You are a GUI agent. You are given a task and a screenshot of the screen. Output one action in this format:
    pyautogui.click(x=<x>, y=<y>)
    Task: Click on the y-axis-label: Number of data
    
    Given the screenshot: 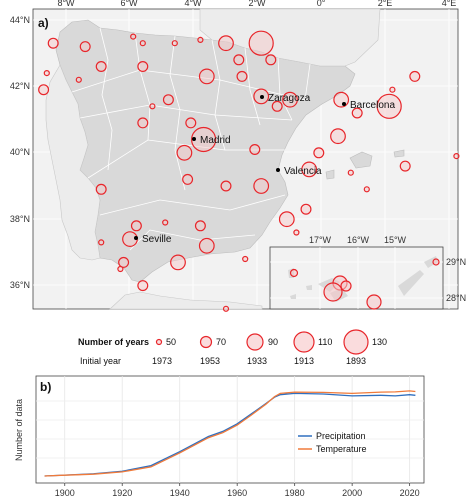 What is the action you would take?
    pyautogui.click(x=19, y=430)
    